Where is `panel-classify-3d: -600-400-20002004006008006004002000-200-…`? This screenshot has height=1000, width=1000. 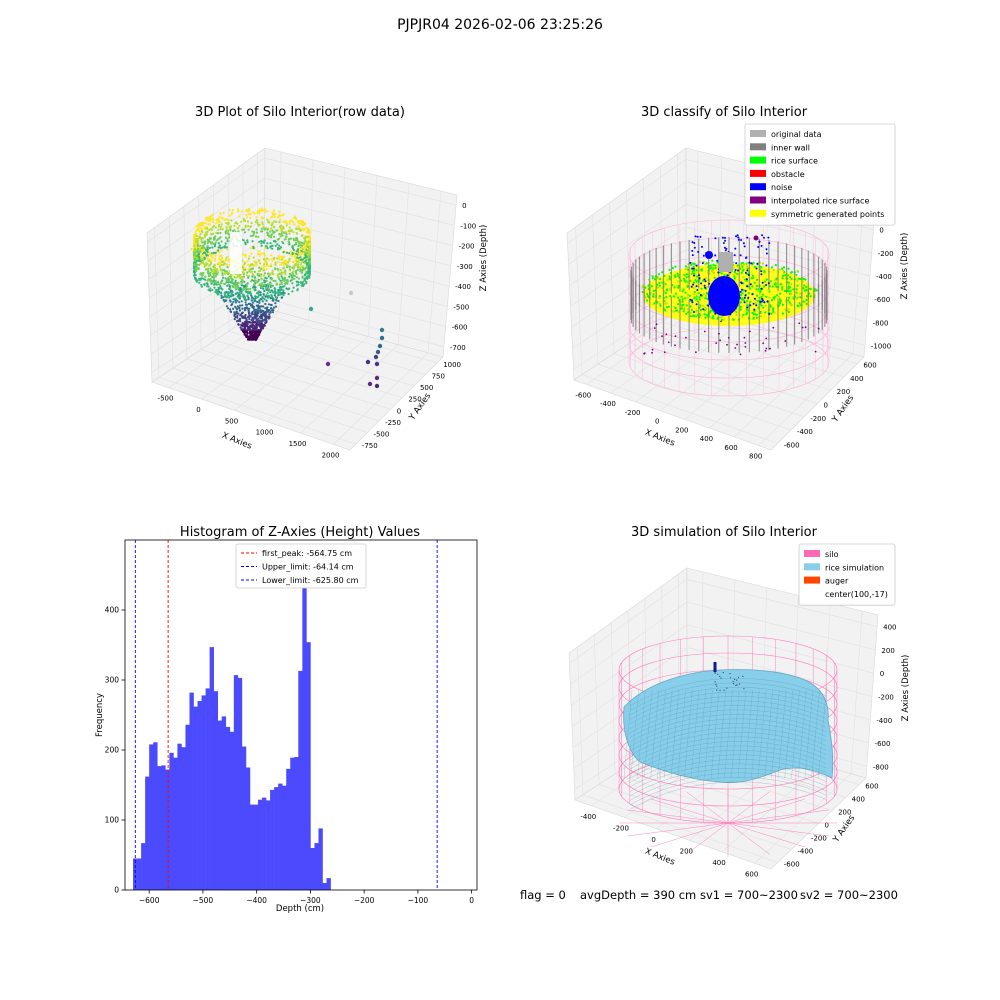
panel-classify-3d: -600-400-20002004006008006004002000-200-… is located at coordinates (738, 283).